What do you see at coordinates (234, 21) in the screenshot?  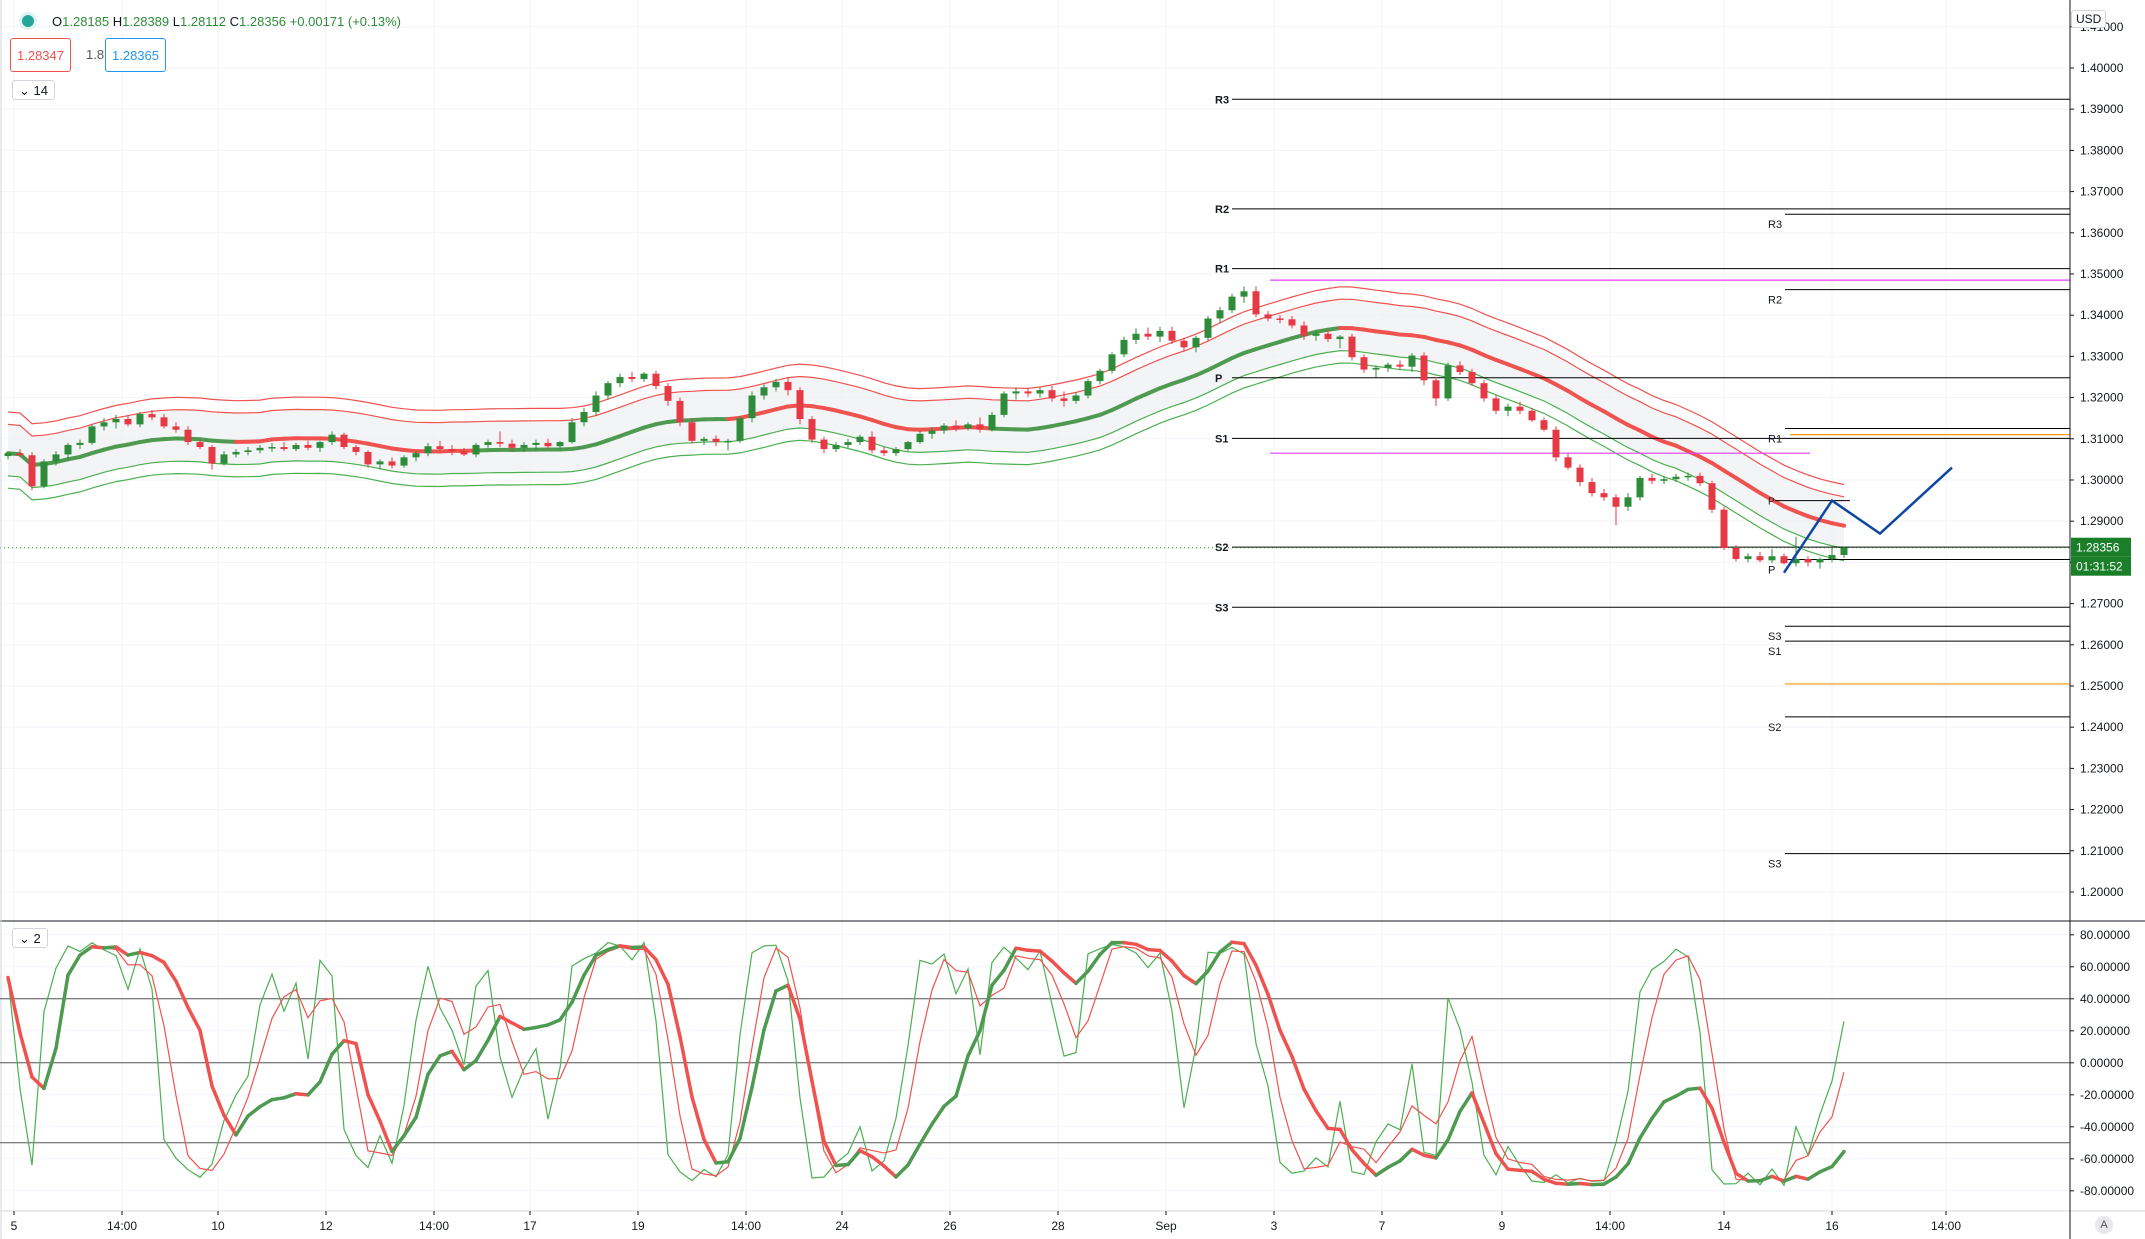 I see `close-label: C` at bounding box center [234, 21].